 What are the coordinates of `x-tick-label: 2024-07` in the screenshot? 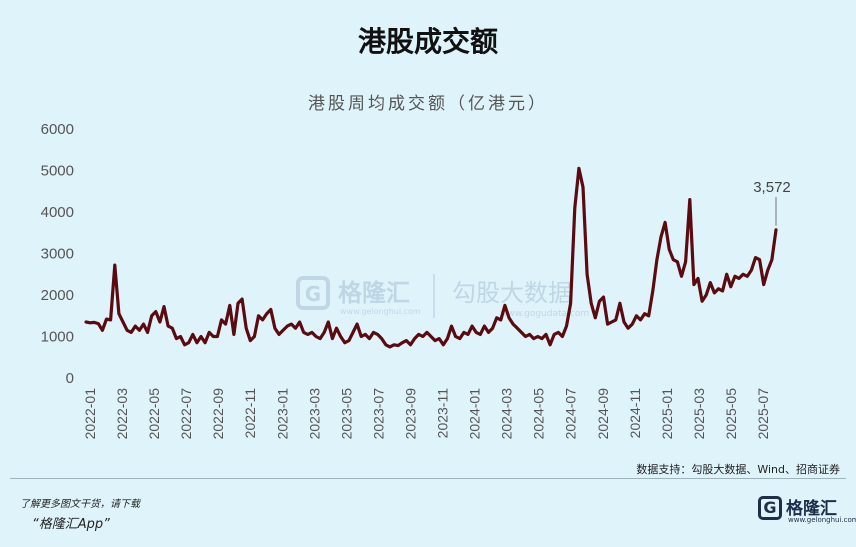 It's located at (571, 414).